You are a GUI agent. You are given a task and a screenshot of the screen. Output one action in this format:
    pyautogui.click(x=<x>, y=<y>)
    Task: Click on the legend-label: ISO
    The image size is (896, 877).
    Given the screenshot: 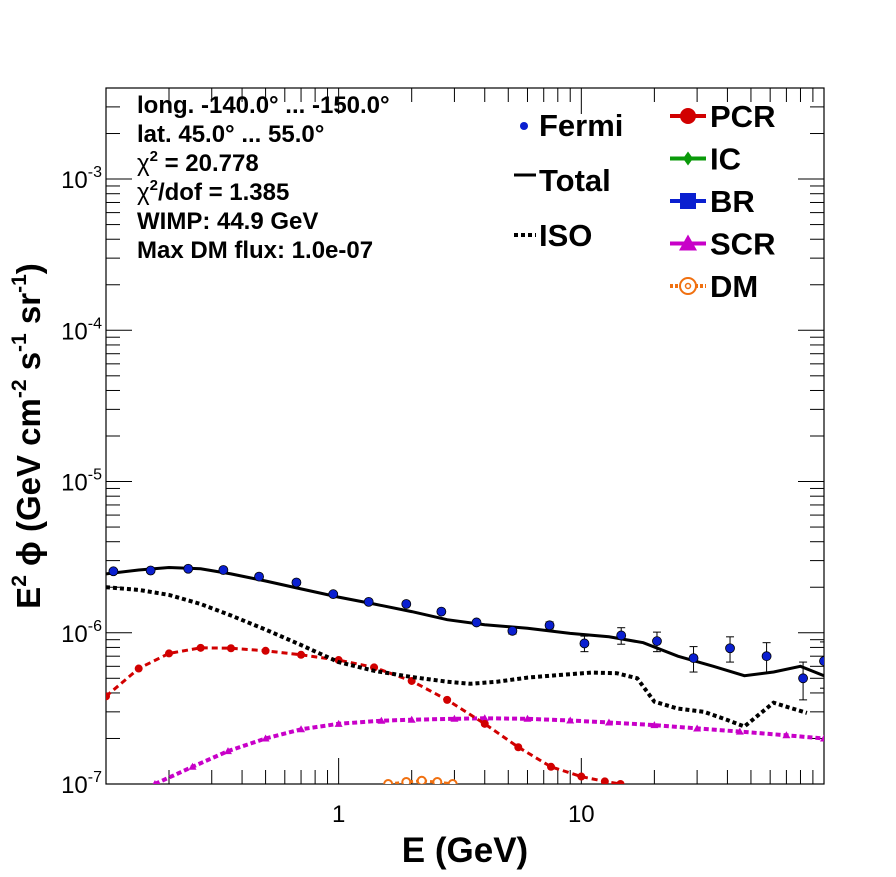 What is the action you would take?
    pyautogui.click(x=565, y=235)
    